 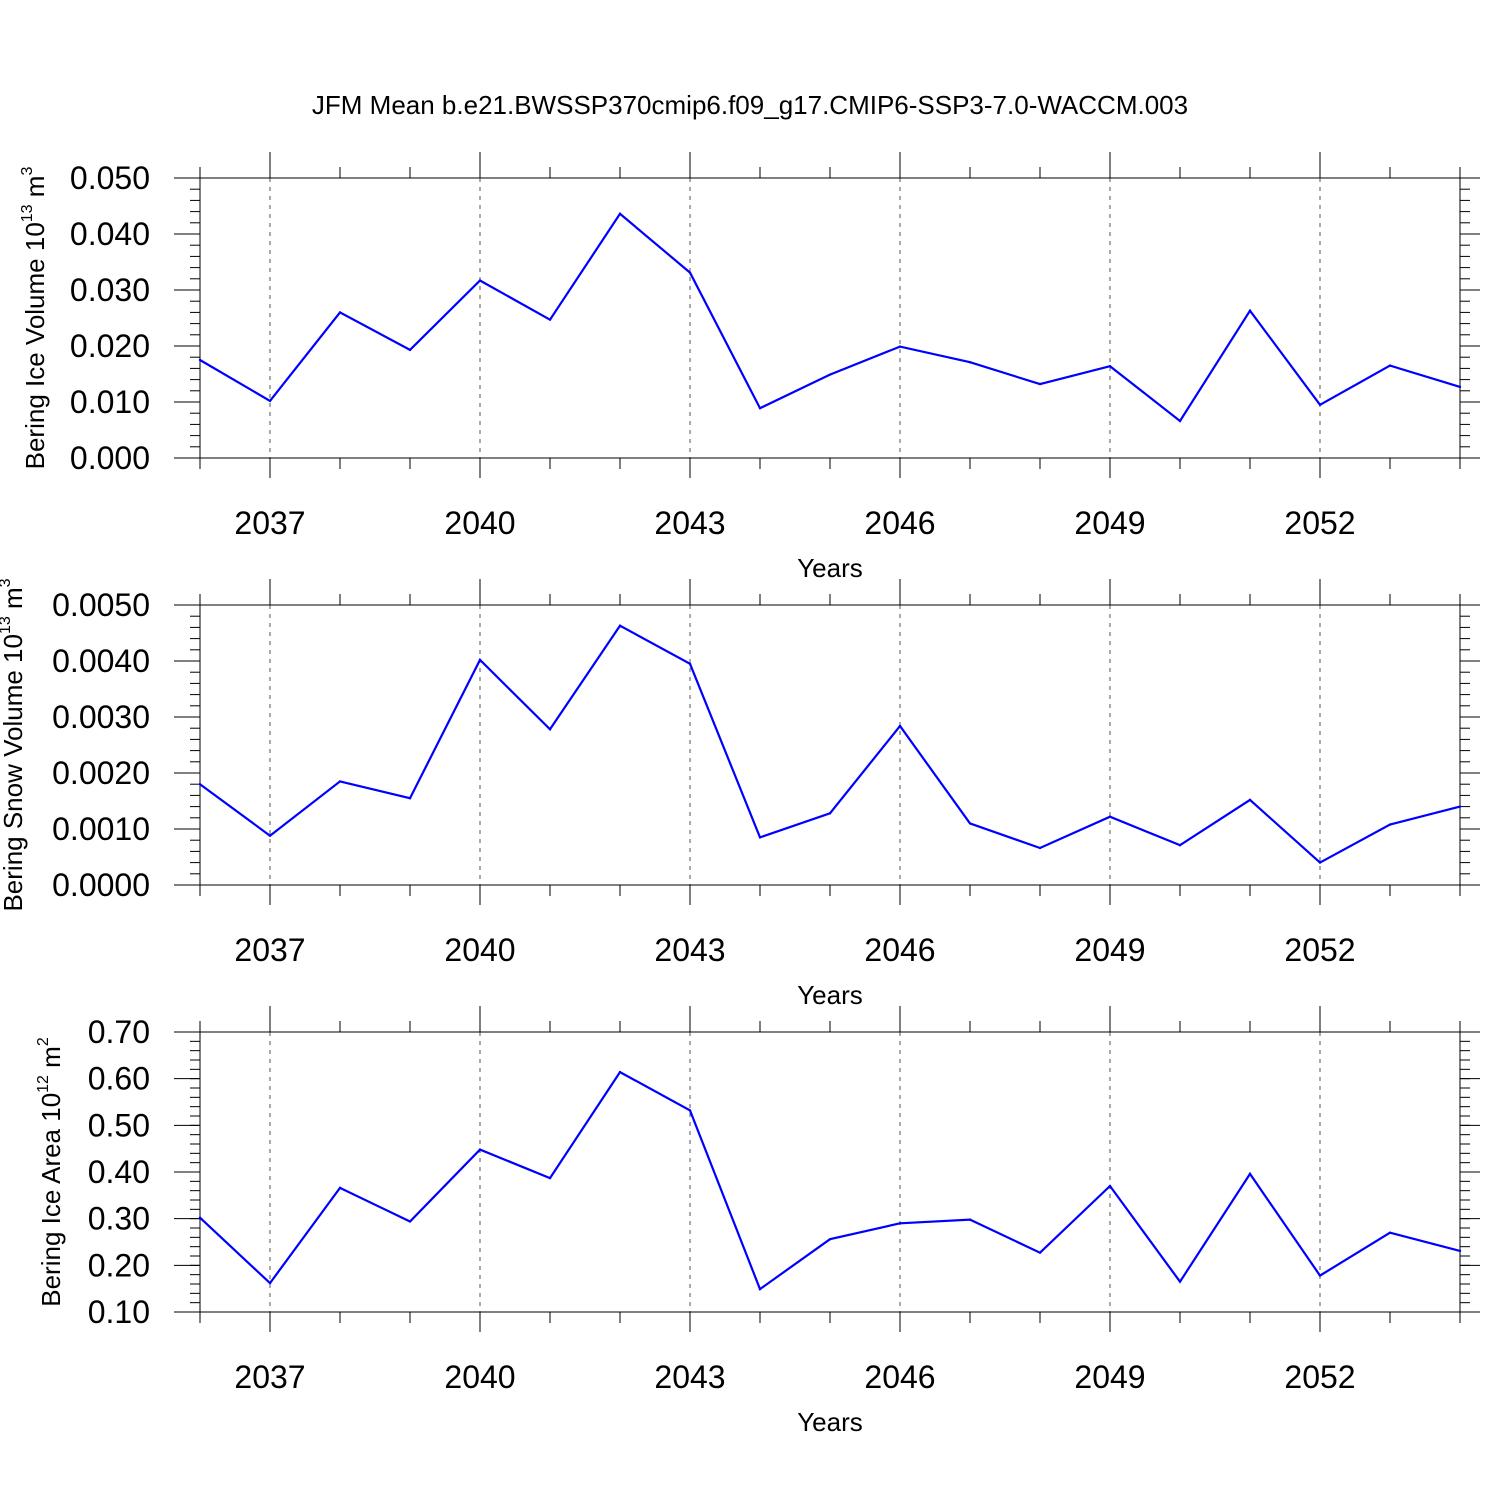 I want to click on y-tick-label: 0.10, so click(x=119, y=1312).